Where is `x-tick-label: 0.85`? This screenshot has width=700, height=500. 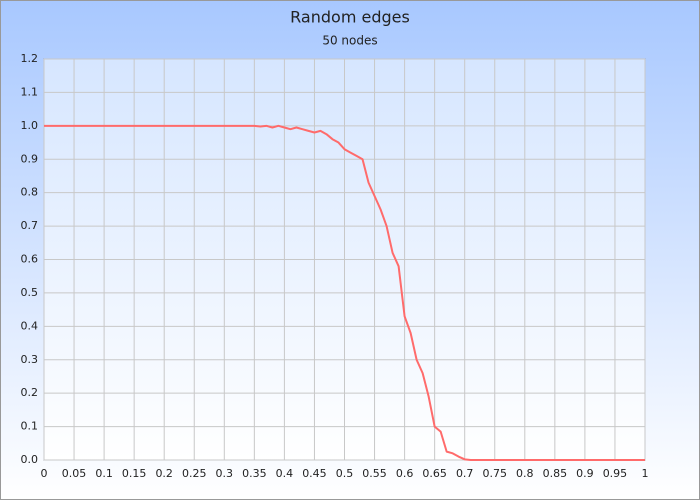
x-tick-label: 0.85 is located at coordinates (555, 473).